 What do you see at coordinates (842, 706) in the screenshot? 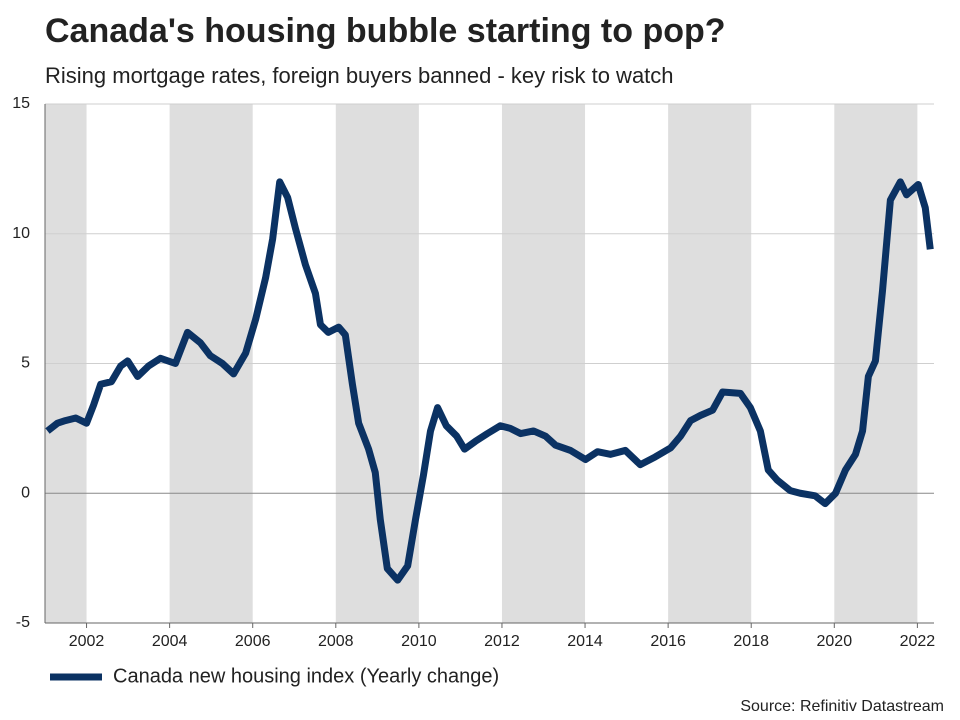
I see `source: Source: Refinitiv Datastream` at bounding box center [842, 706].